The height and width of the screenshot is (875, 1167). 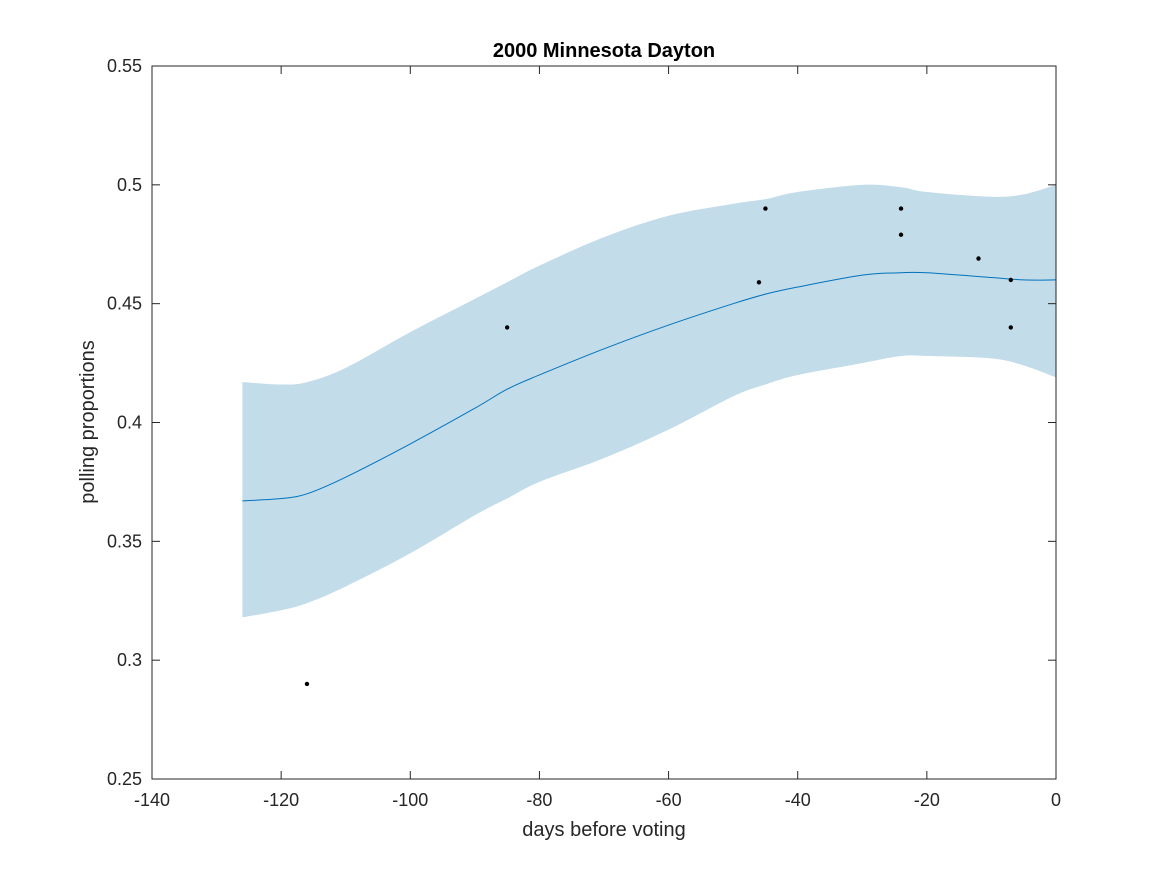 I want to click on y-tick-label: 0.45, so click(x=124, y=304).